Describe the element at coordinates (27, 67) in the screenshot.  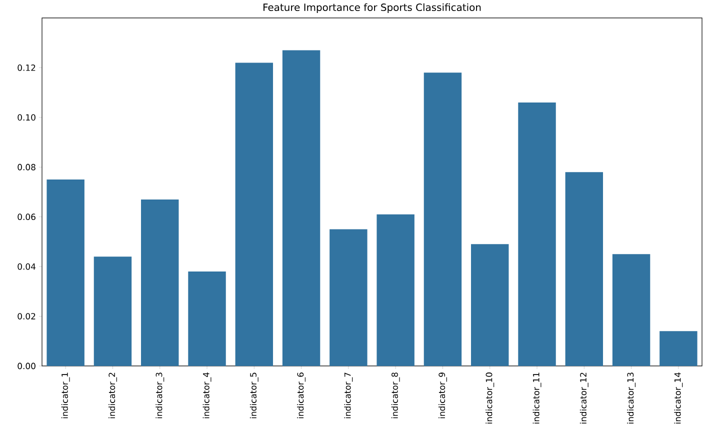
I see `y-tick-label: 0.12` at that location.